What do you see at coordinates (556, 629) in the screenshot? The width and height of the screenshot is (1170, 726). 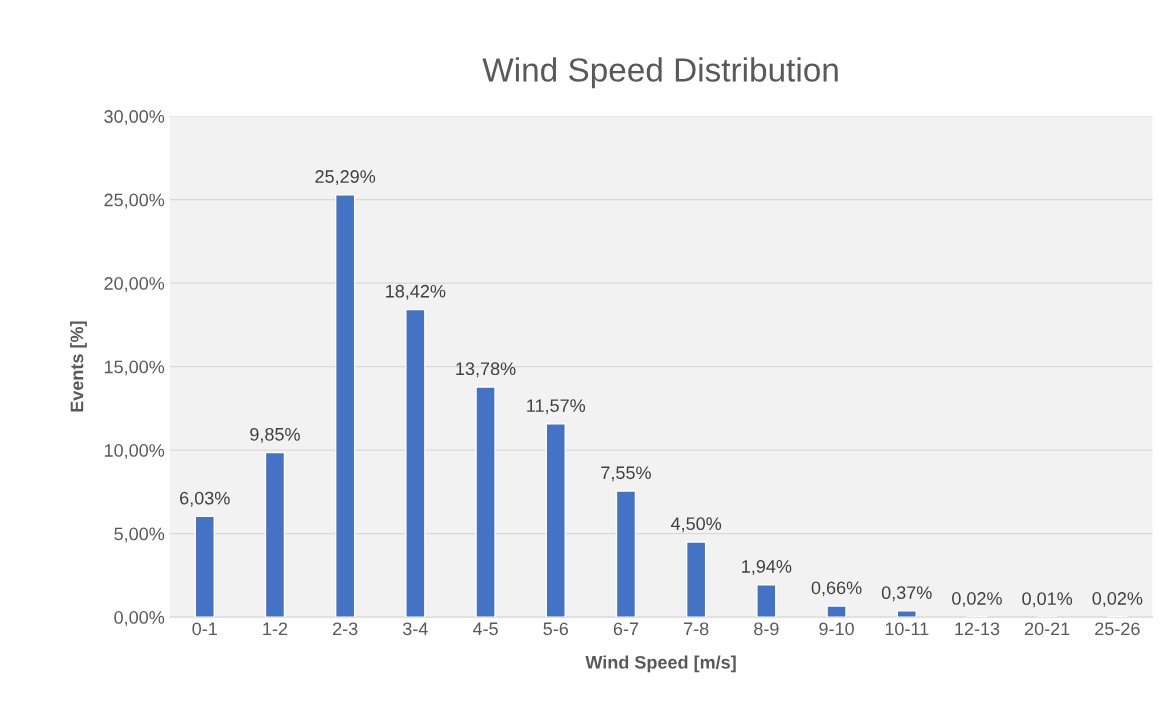 I see `x-tick-label: 5-6` at bounding box center [556, 629].